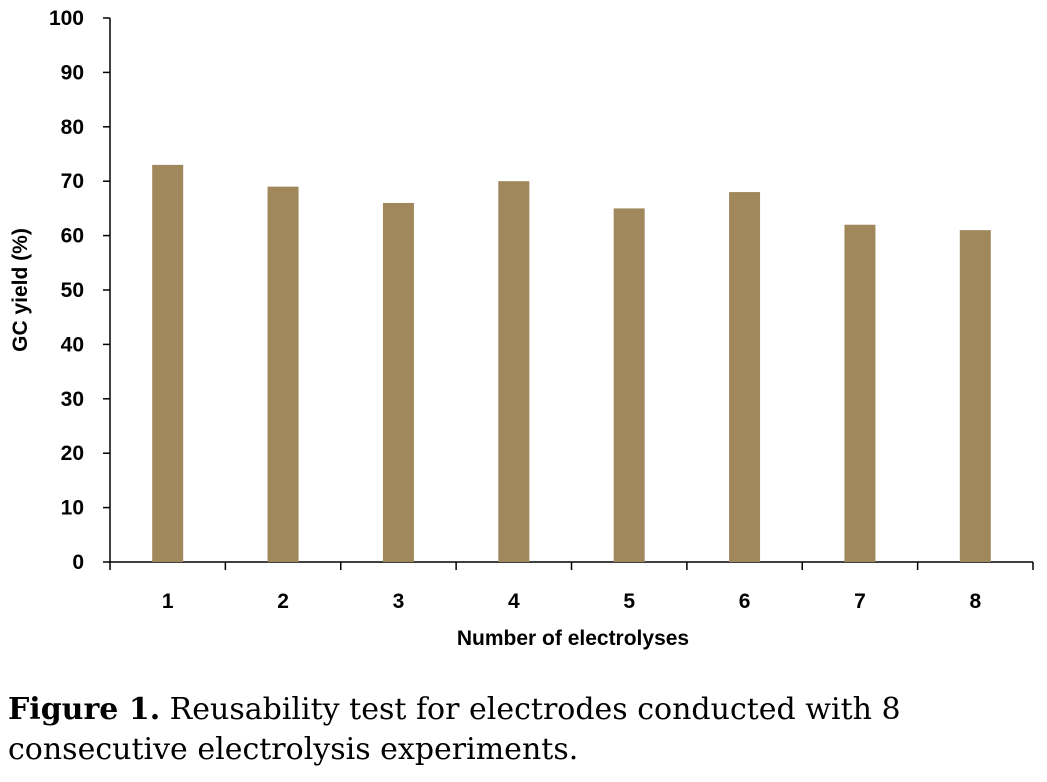 The height and width of the screenshot is (782, 1047). I want to click on x-tick-label: 2, so click(283, 601).